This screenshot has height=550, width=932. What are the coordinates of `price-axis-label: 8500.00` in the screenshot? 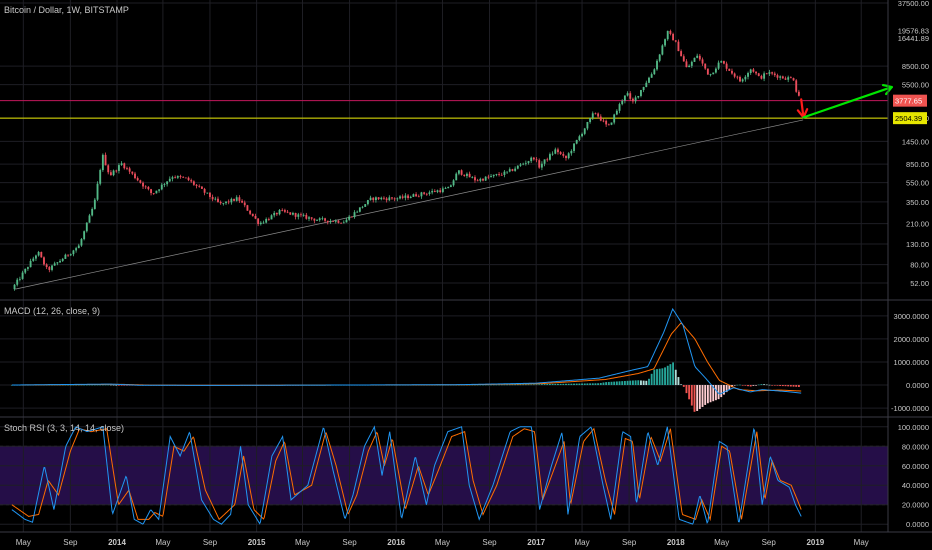 It's located at (915, 66).